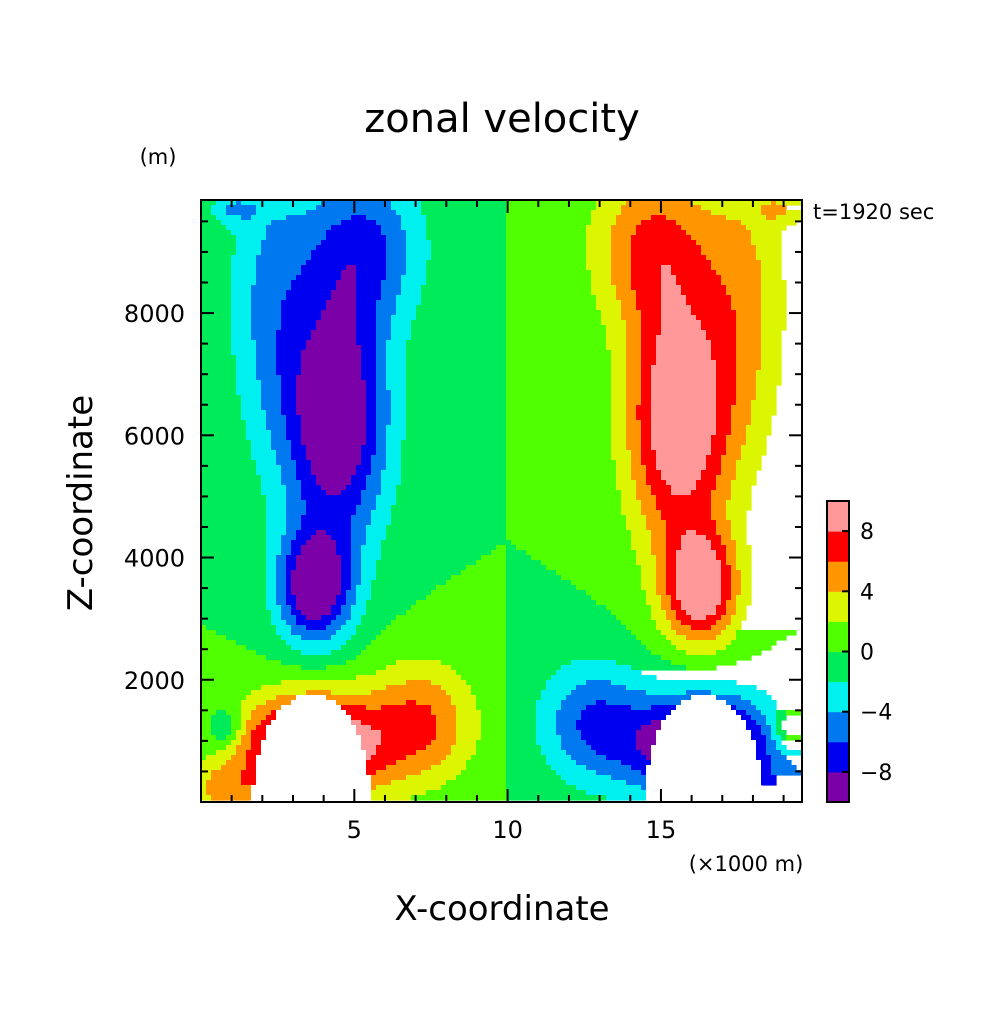 Image resolution: width=1004 pixels, height=1009 pixels. I want to click on colorbar-tick-label: 4, so click(867, 592).